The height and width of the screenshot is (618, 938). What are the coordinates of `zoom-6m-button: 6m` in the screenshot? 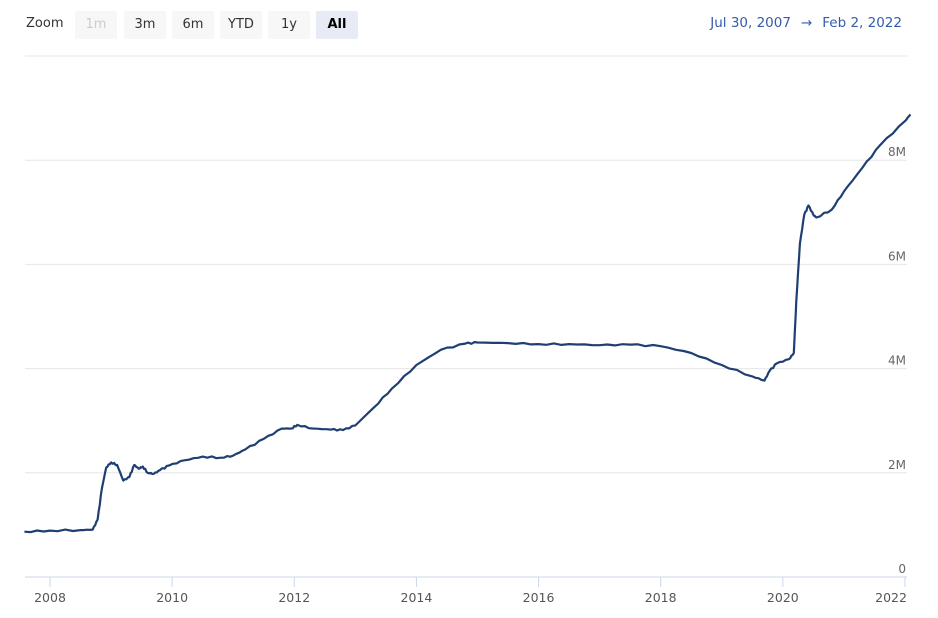 It's located at (193, 25).